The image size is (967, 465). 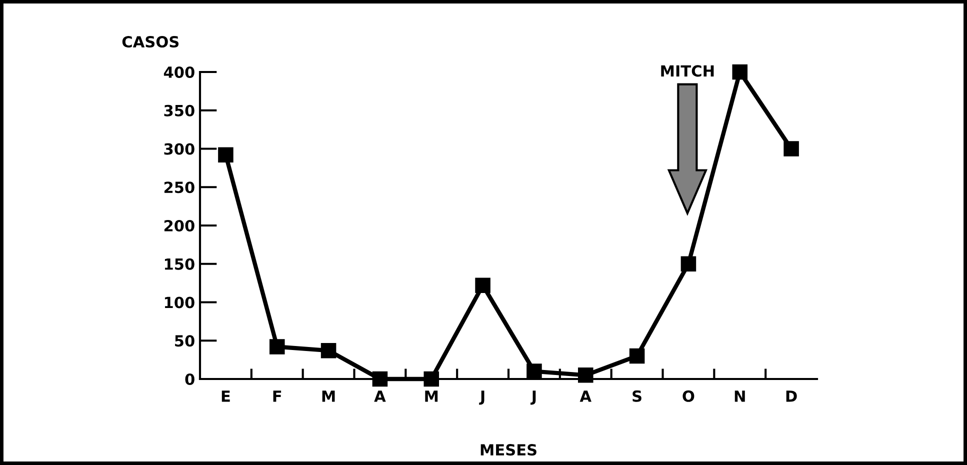 What do you see at coordinates (277, 396) in the screenshot?
I see `x-tick-label: F` at bounding box center [277, 396].